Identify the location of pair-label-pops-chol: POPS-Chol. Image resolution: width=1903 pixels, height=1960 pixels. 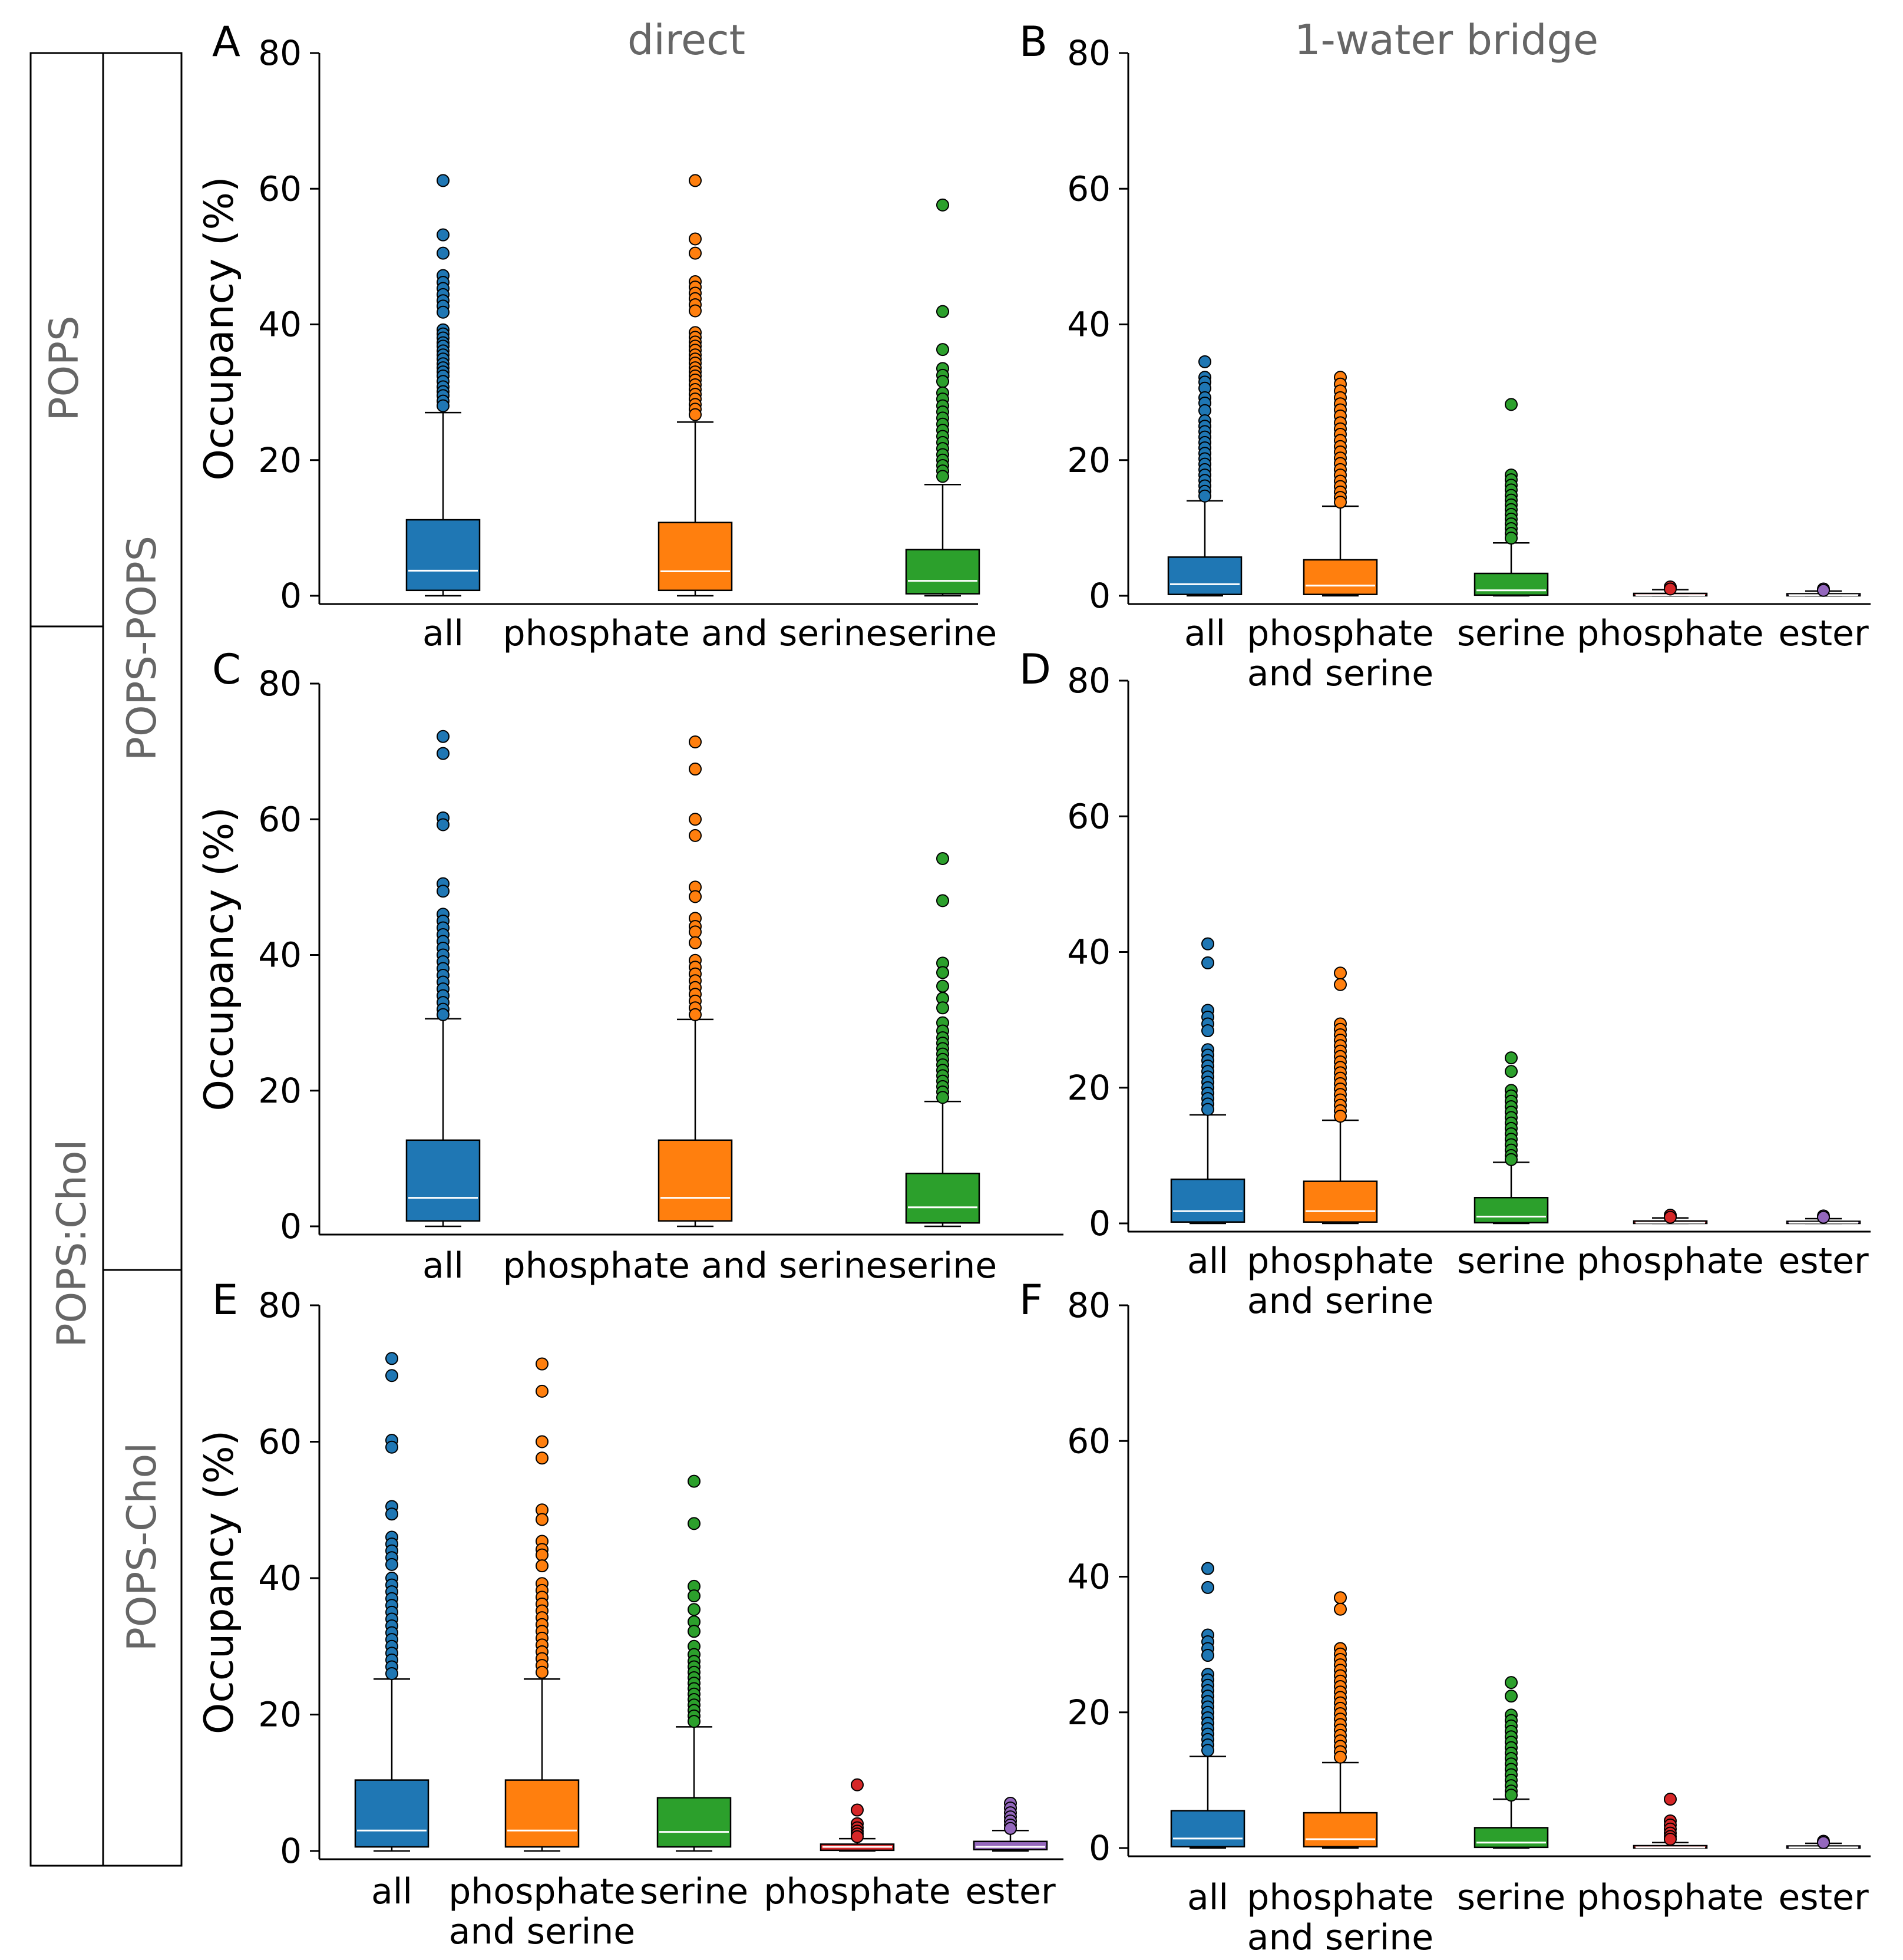
(142, 1547).